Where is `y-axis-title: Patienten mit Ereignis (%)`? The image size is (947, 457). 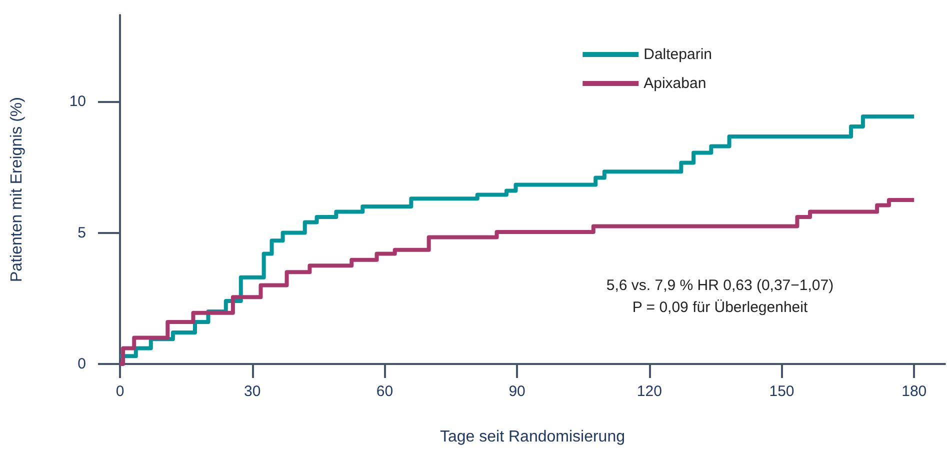 y-axis-title: Patienten mit Ereignis (%) is located at coordinates (17, 189).